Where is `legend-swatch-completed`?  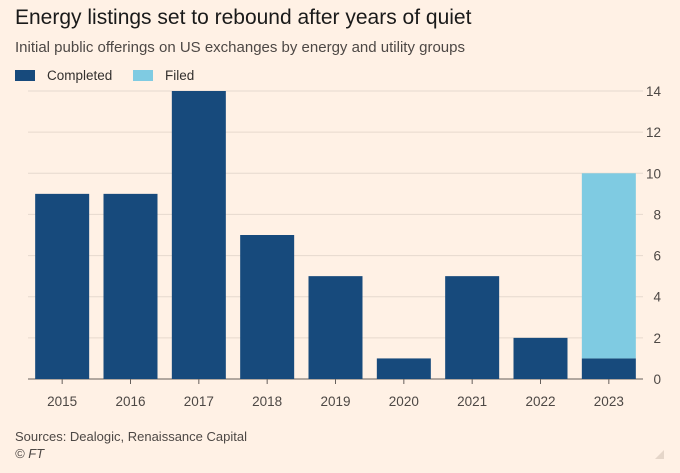
legend-swatch-completed is located at coordinates (25, 75).